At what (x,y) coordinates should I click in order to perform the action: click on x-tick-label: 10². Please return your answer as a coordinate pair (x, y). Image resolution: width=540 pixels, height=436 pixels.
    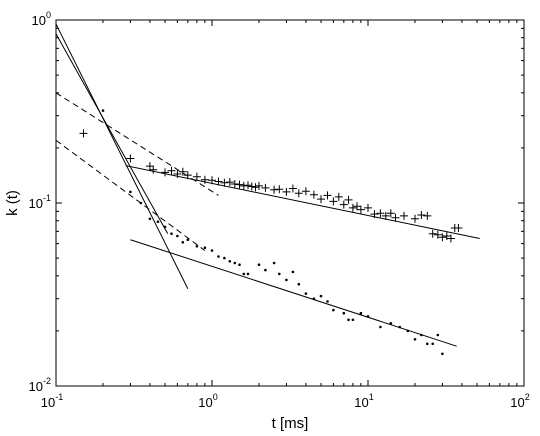
    Looking at the image, I should click on (519, 401).